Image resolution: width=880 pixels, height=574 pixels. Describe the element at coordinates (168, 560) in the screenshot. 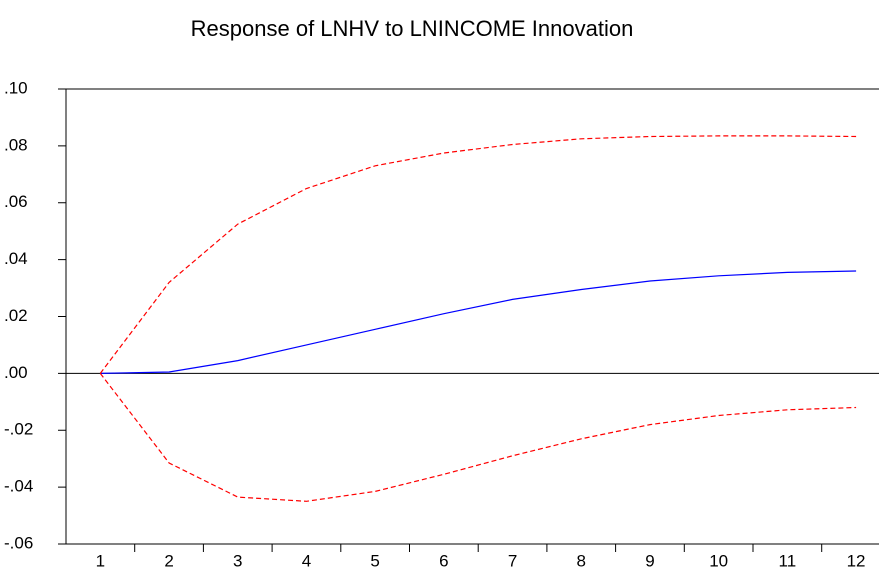

I see `x-tick-label: 2` at that location.